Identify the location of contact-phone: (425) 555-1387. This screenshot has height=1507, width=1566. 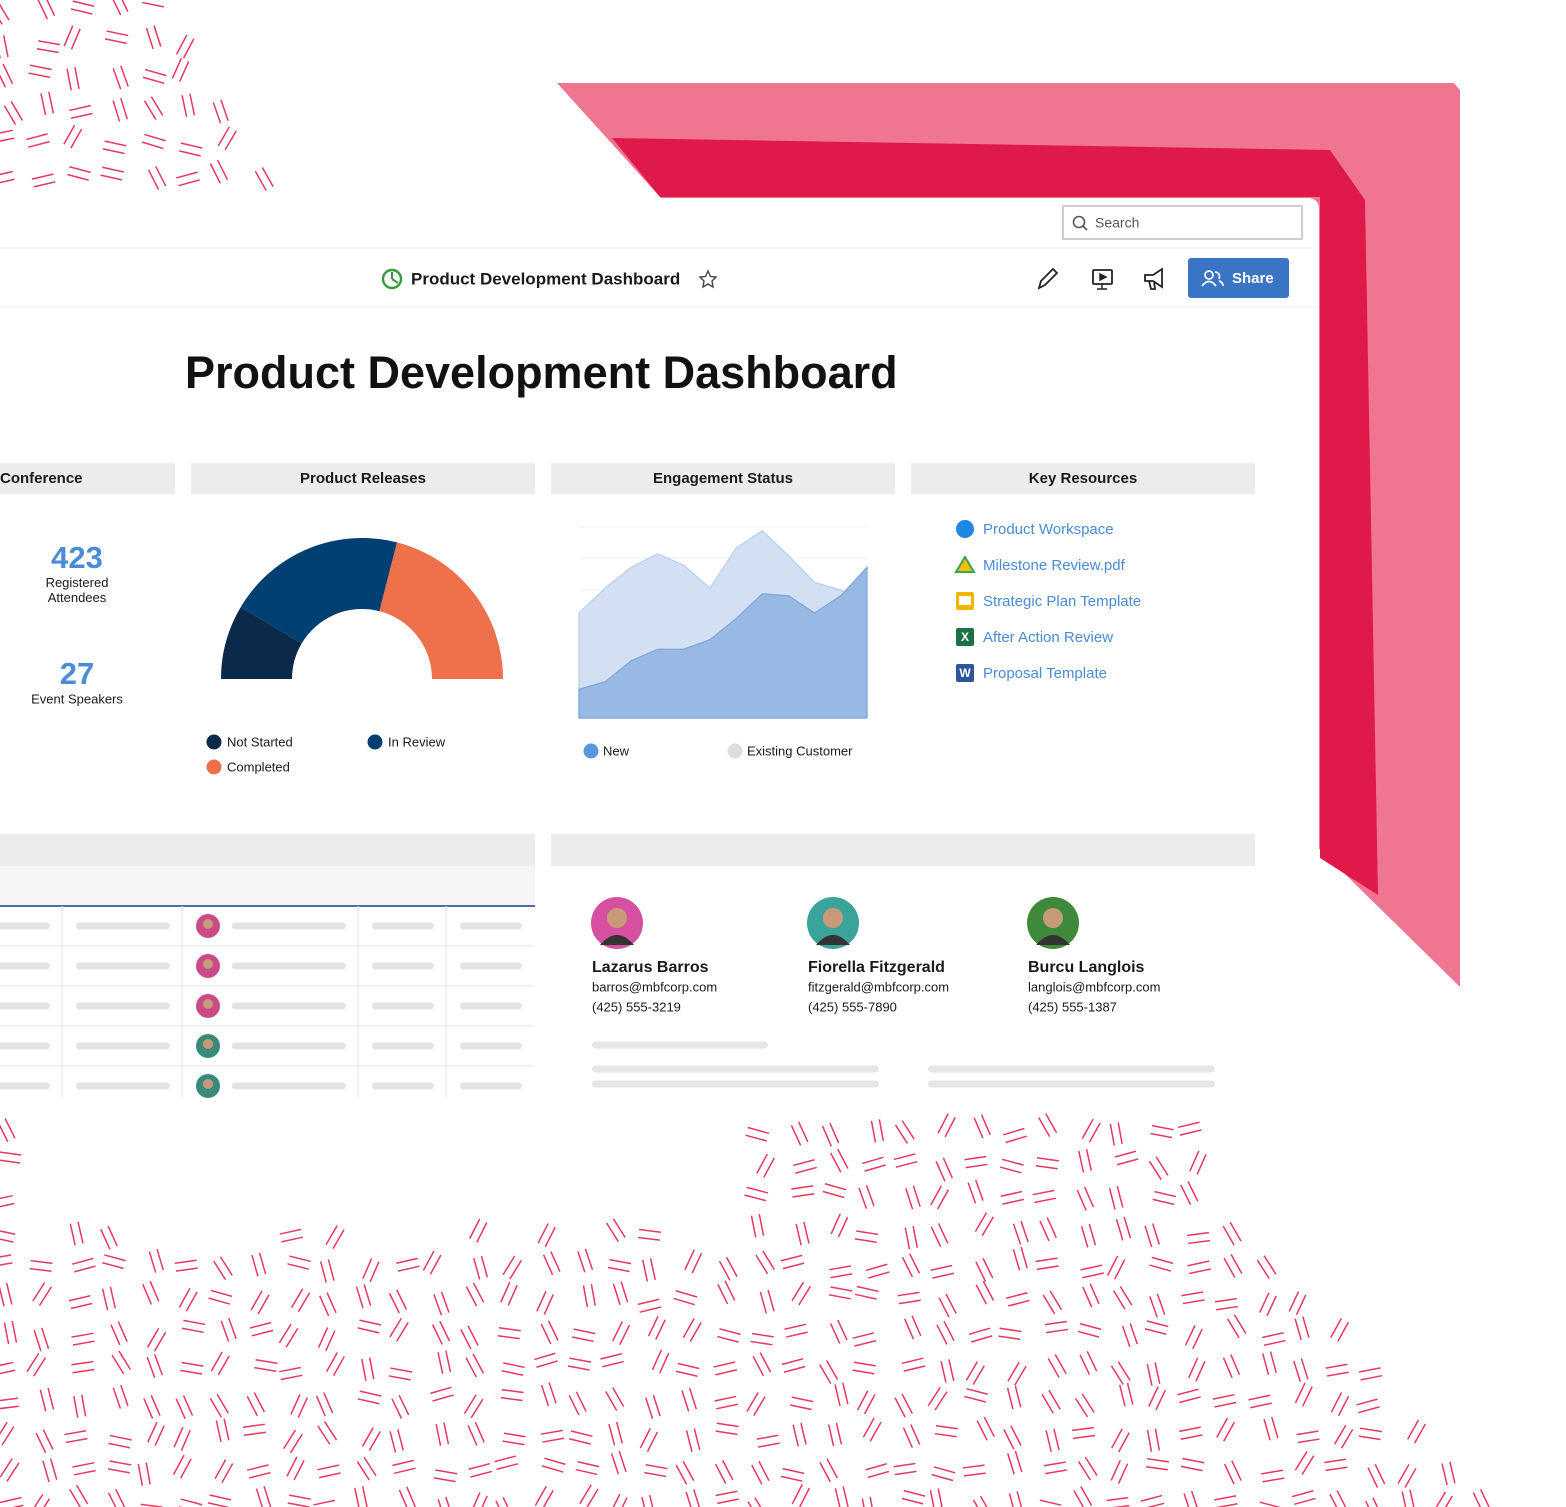
(1072, 1006).